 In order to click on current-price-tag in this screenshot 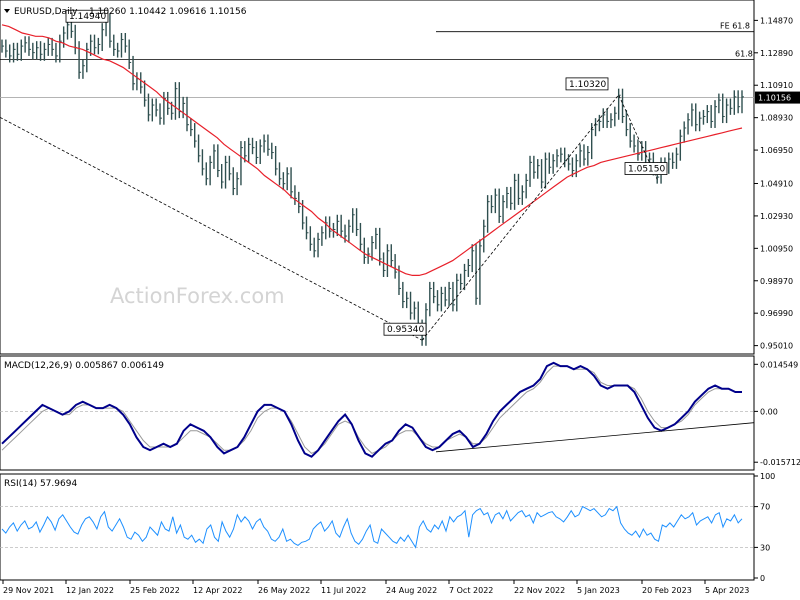, I will do `click(777, 97)`.